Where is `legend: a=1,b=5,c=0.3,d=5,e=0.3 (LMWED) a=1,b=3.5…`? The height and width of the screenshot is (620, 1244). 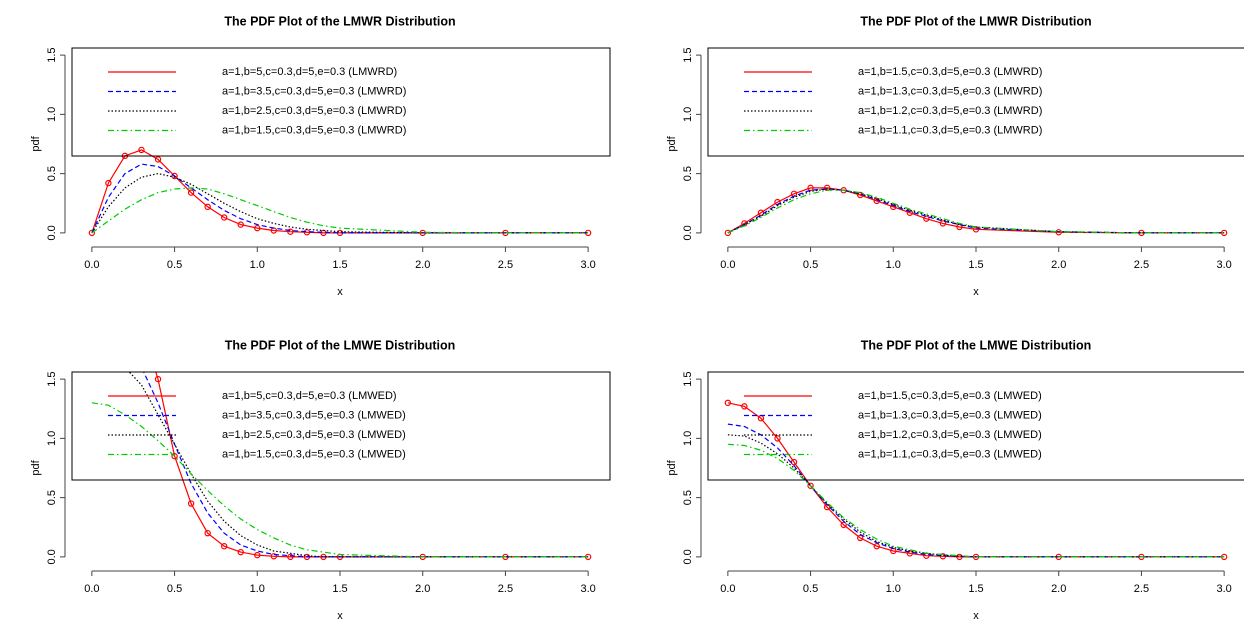
legend: a=1,b=5,c=0.3,d=5,e=0.3 (LMWED) a=1,b=3.5… is located at coordinates (341, 426).